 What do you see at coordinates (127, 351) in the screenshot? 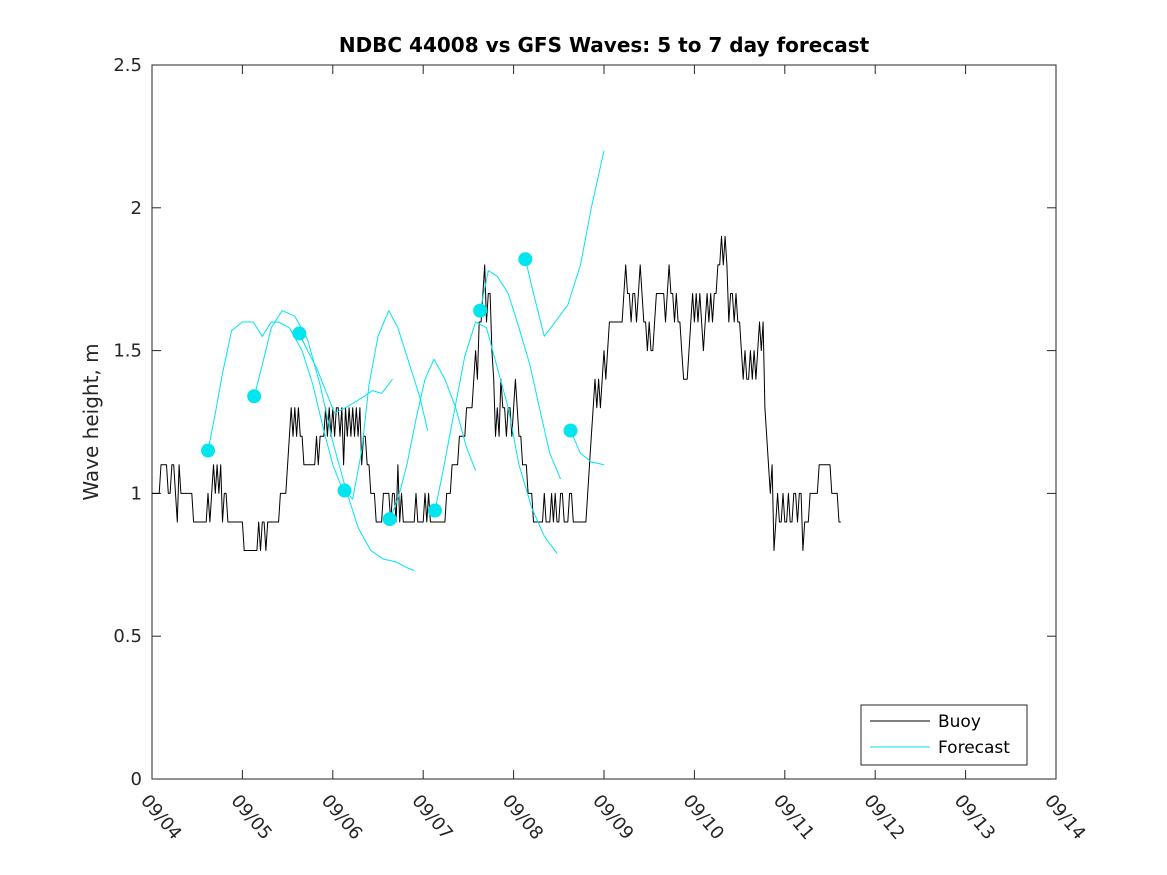
I see `y-tick-label: 1.5` at bounding box center [127, 351].